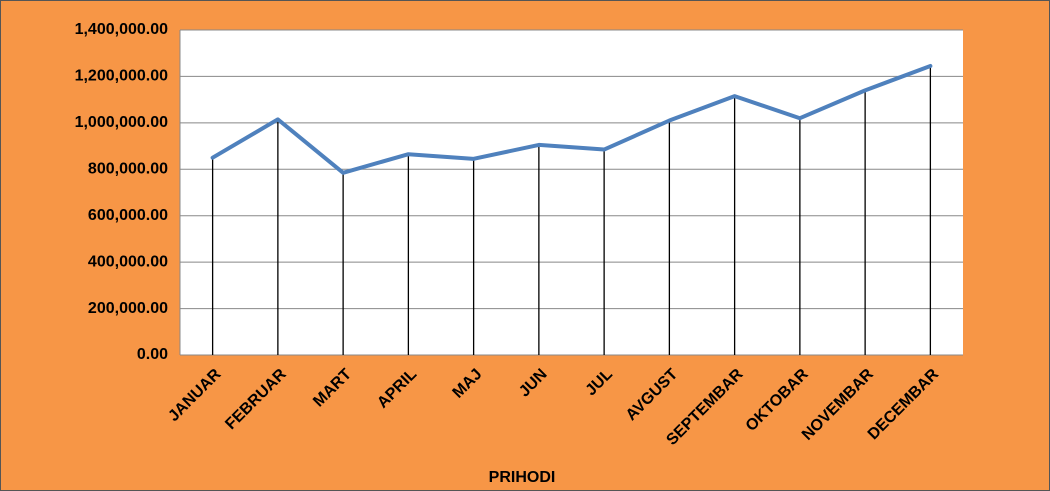  Describe the element at coordinates (128, 215) in the screenshot. I see `y-tick-label: 600,000.00` at that location.